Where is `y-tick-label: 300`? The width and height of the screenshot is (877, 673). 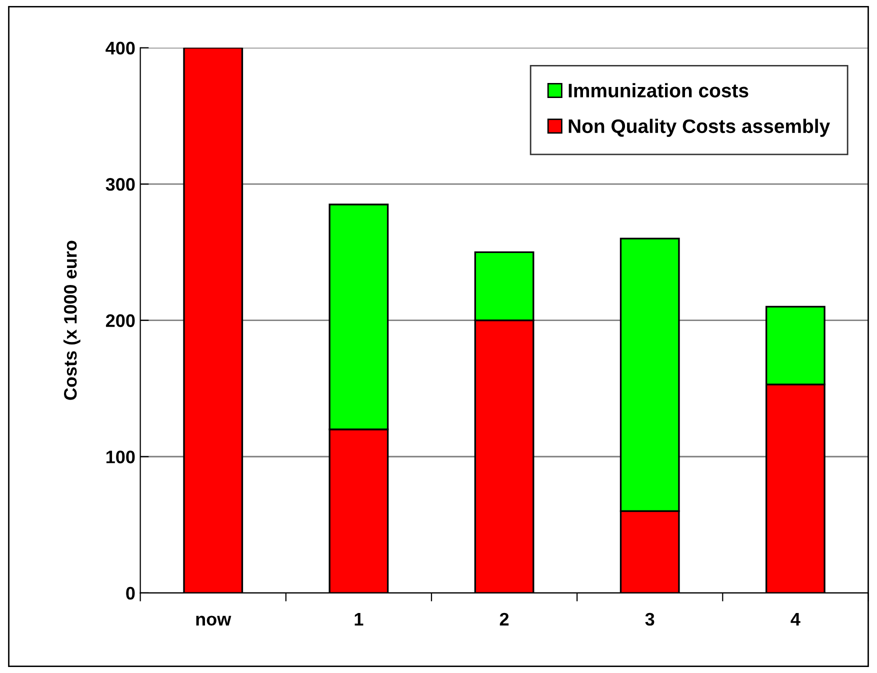
y-tick-label: 300 is located at coordinates (120, 184).